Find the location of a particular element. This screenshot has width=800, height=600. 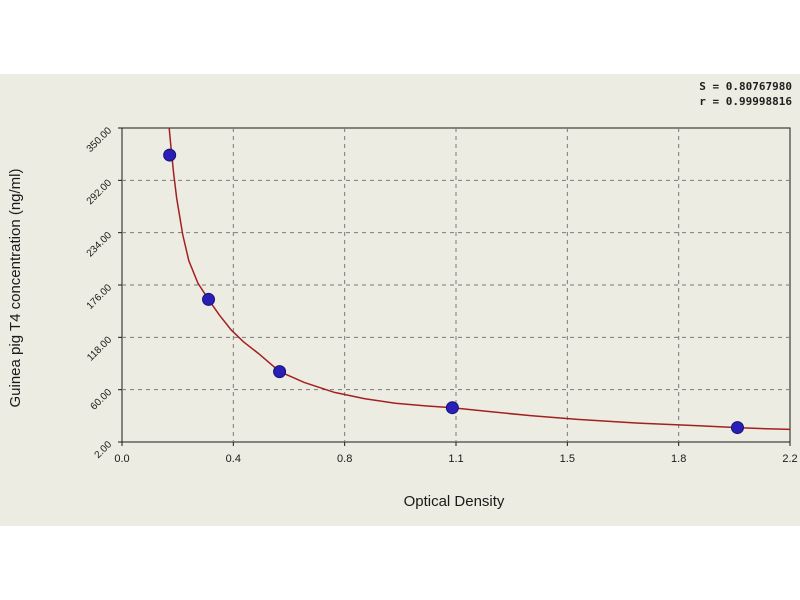

y-axis-ticks: 2.00 60.00 118.00 176.00 234.00 292.00 350.00 is located at coordinates (103, 293).